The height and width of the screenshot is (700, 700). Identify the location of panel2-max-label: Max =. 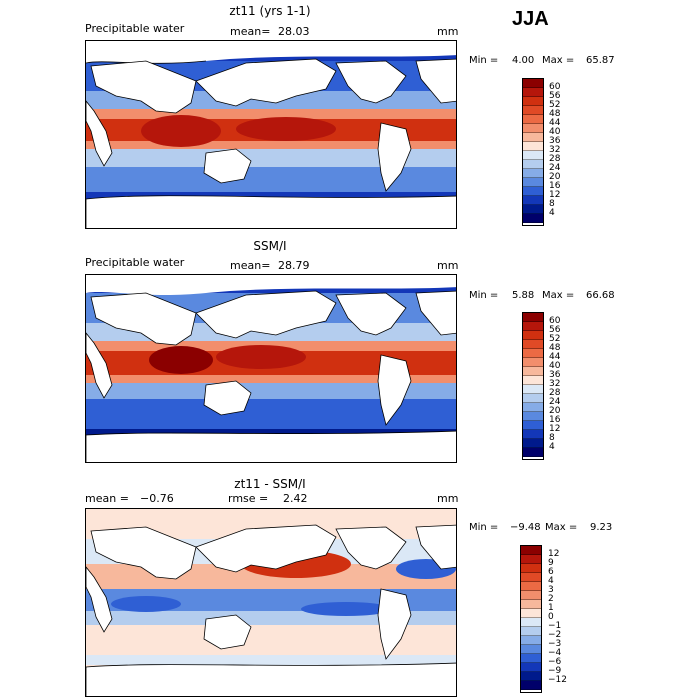
(558, 295).